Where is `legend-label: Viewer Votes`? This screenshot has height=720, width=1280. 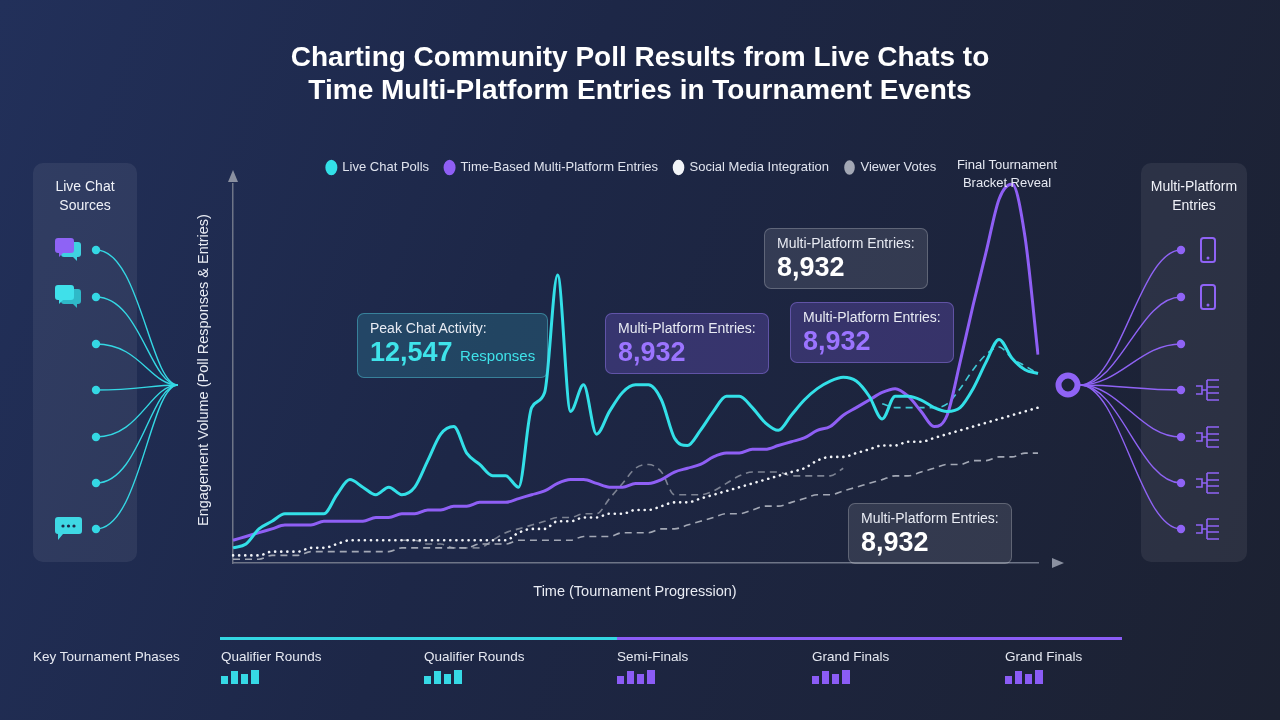 legend-label: Viewer Votes is located at coordinates (898, 167).